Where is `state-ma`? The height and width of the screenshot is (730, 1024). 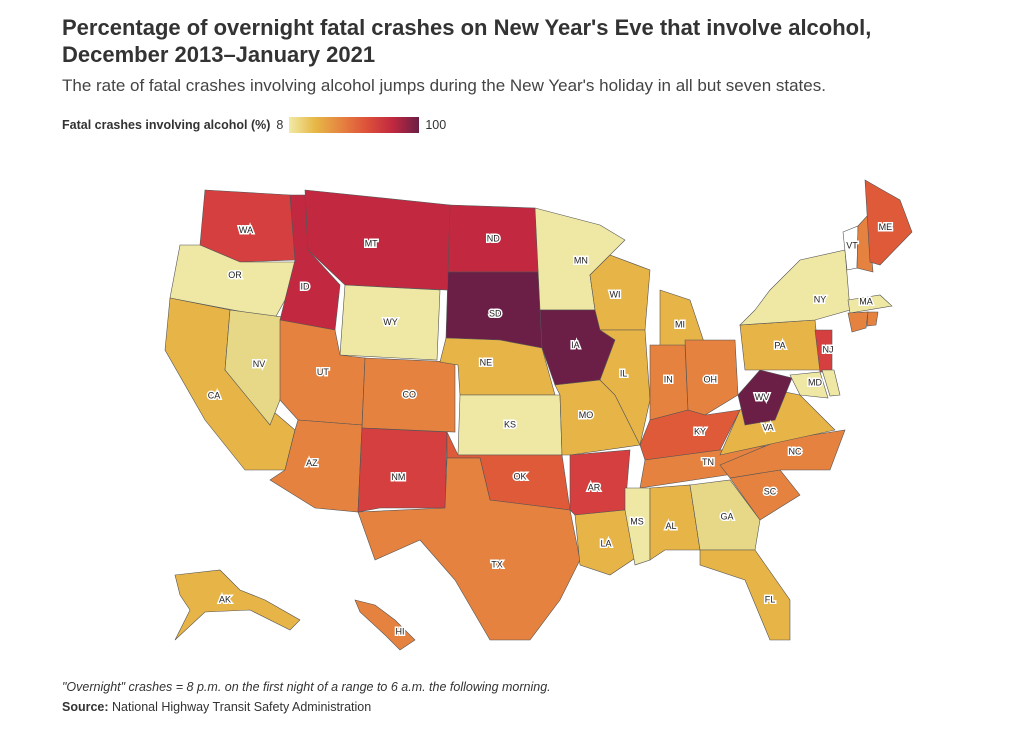
state-ma is located at coordinates (870, 304).